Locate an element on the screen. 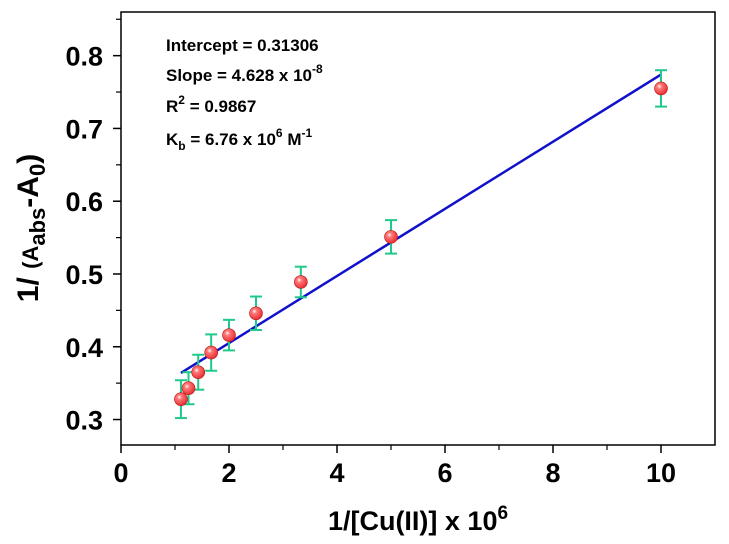 The width and height of the screenshot is (729, 544). annotation-r2-after: = 0.9867 is located at coordinates (220, 106).